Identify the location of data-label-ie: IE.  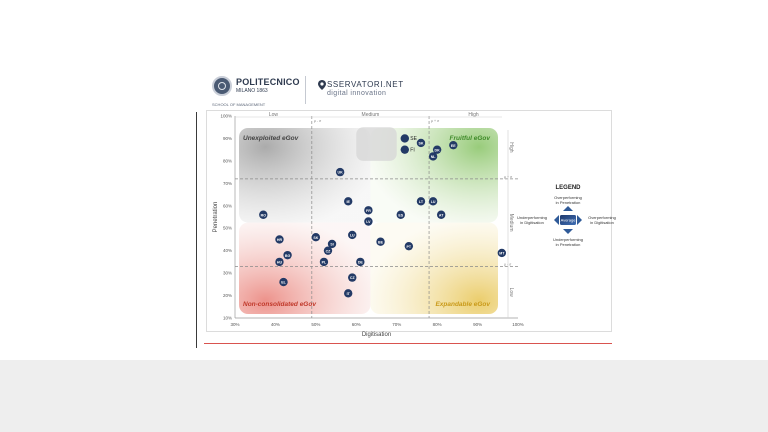
(348, 202).